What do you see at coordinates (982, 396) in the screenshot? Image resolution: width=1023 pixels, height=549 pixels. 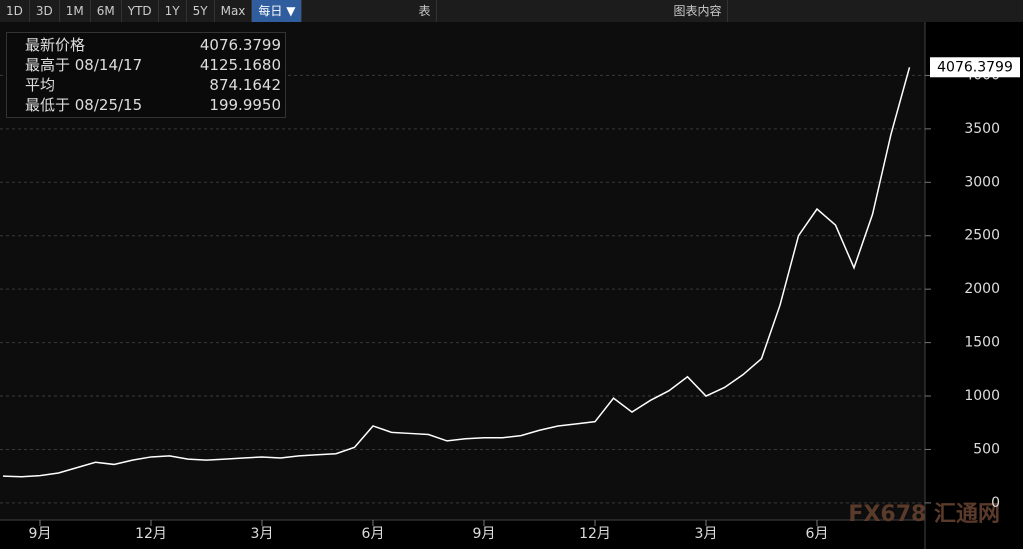 I see `y-tick-label: 1000` at bounding box center [982, 396].